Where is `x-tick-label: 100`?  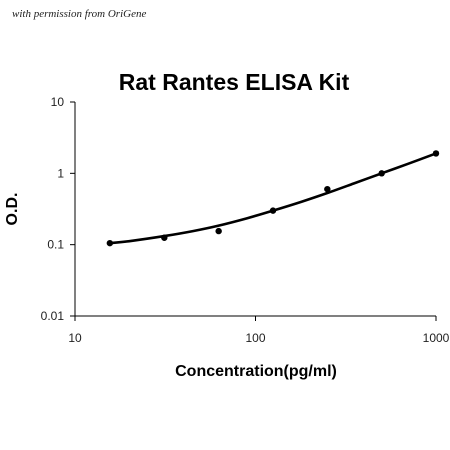 x-tick-label: 100 is located at coordinates (255, 338).